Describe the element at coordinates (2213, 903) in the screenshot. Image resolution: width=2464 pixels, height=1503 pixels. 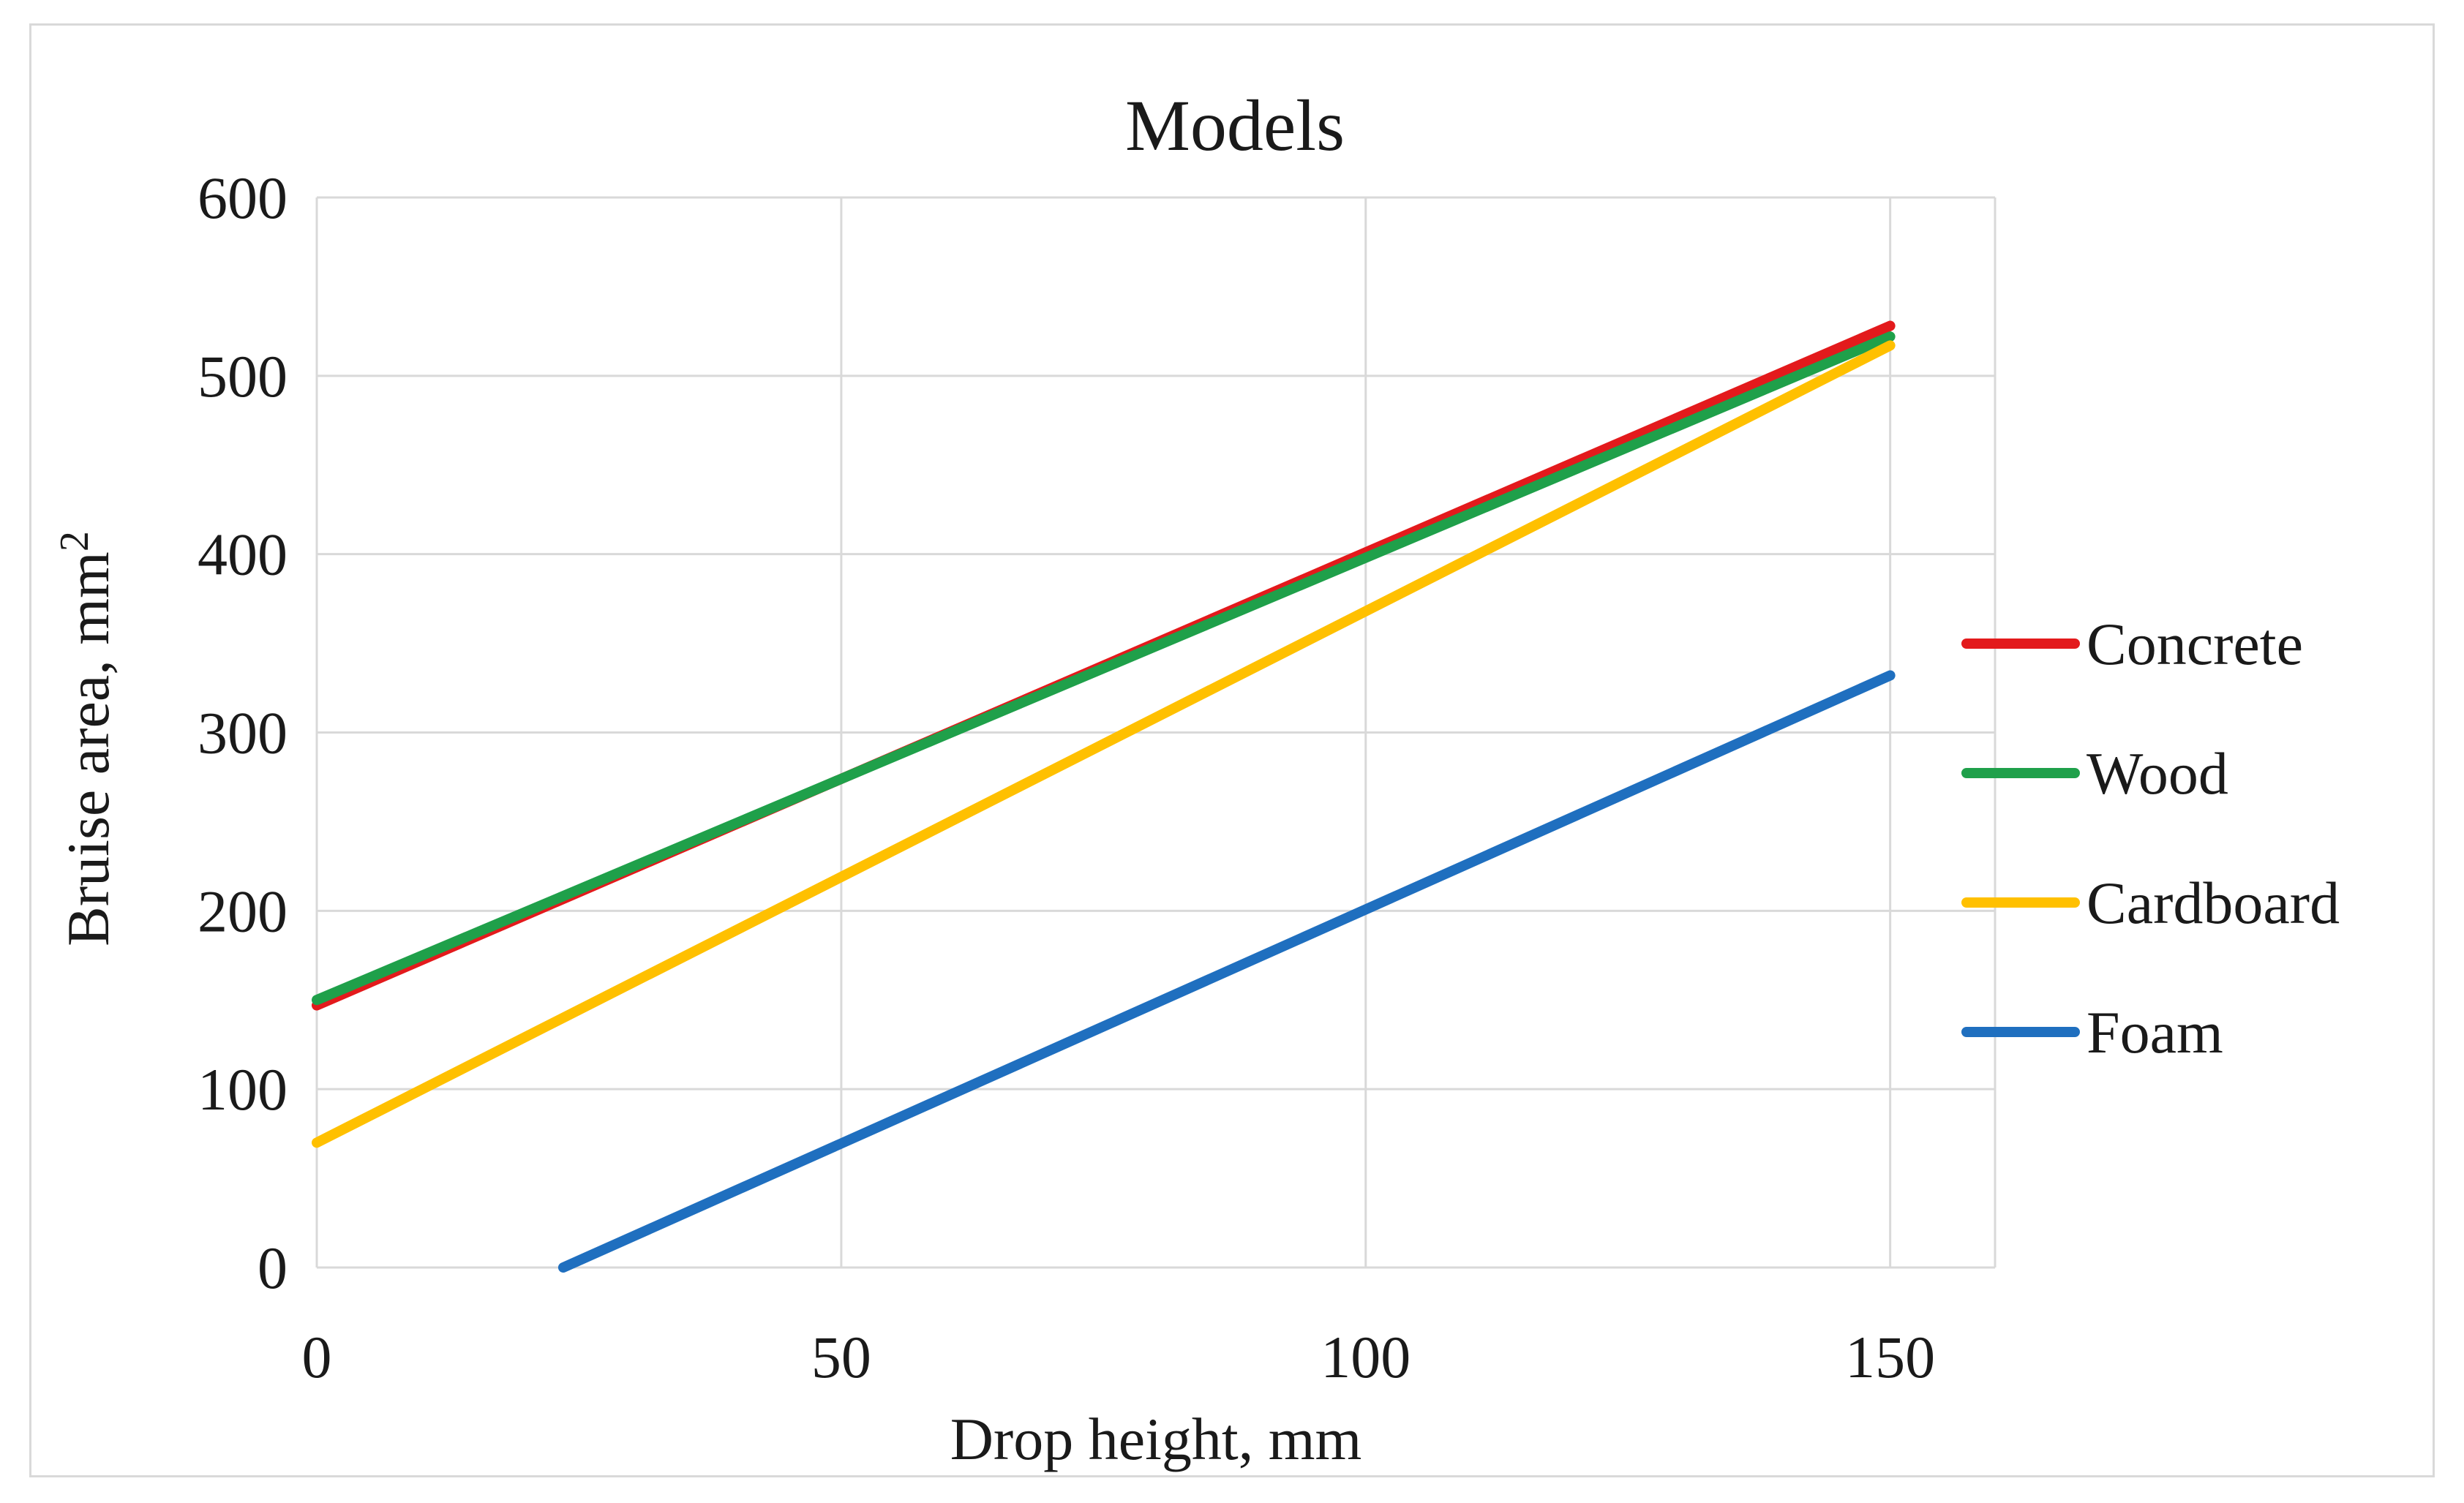
I see `legend-label: Cardboard` at that location.